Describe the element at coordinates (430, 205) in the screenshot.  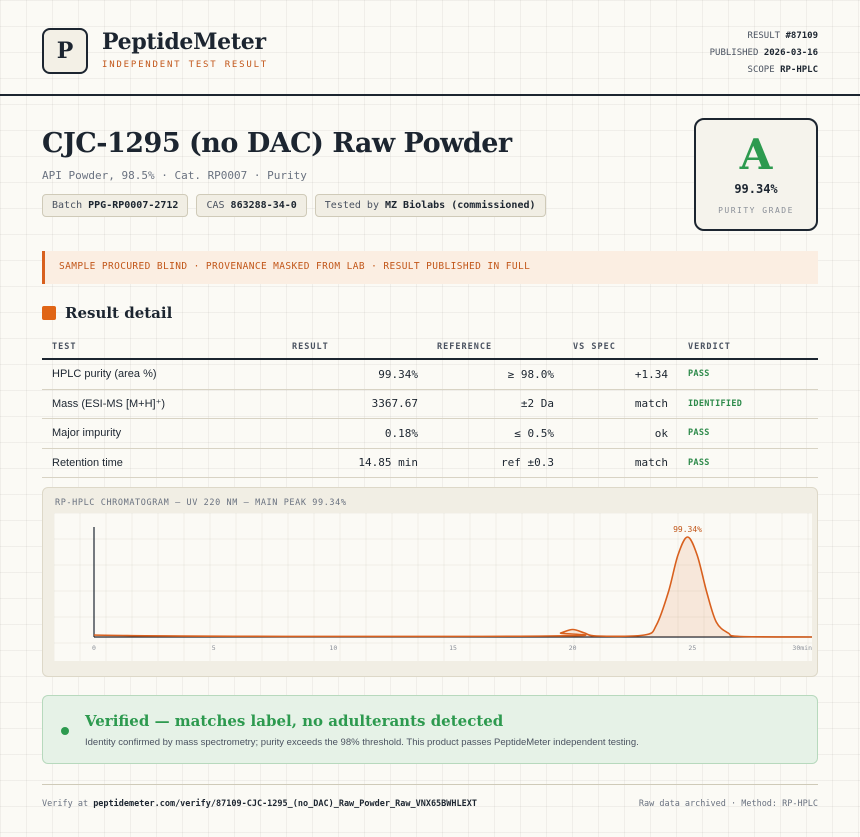
I see `tested-by-chip: Tested by MZ Biolabs (commissioned)` at that location.